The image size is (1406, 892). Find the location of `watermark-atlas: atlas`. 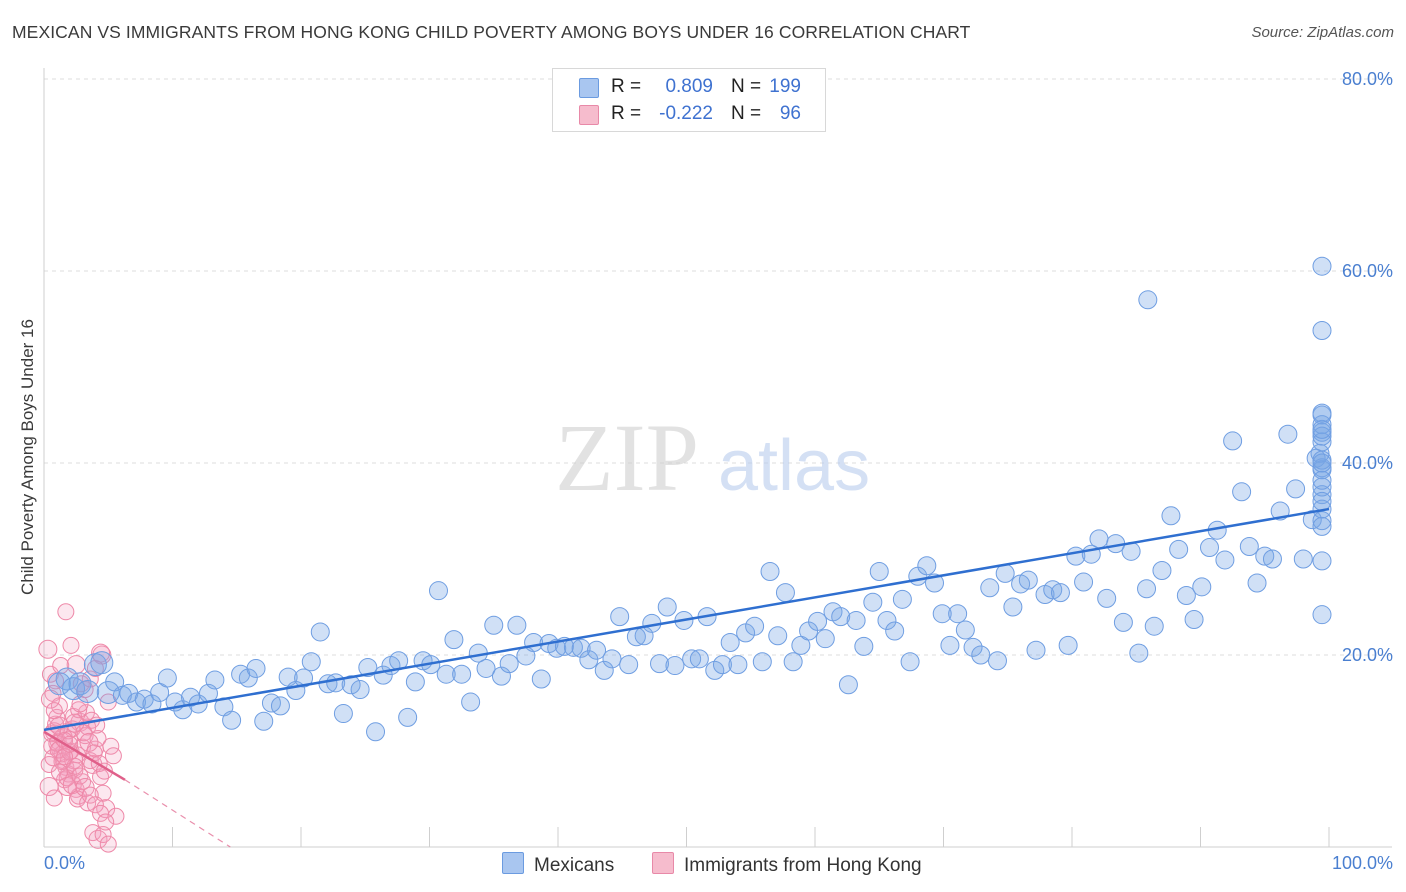

watermark-atlas: atlas is located at coordinates (794, 466).